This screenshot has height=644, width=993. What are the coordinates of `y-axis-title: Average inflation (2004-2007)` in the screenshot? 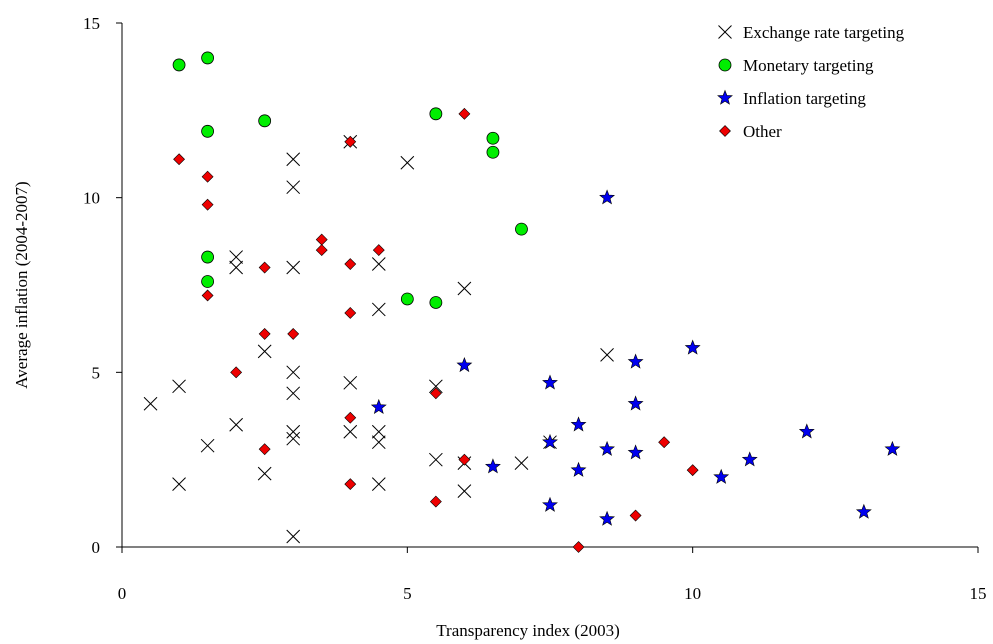 It's located at (21, 284).